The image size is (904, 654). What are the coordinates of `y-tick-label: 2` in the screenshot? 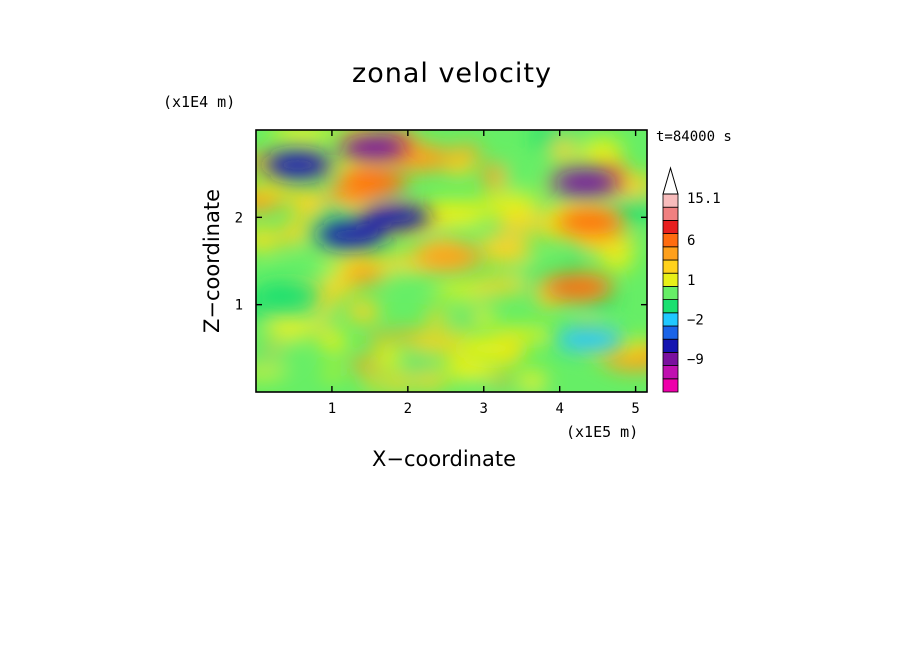 It's located at (239, 218).